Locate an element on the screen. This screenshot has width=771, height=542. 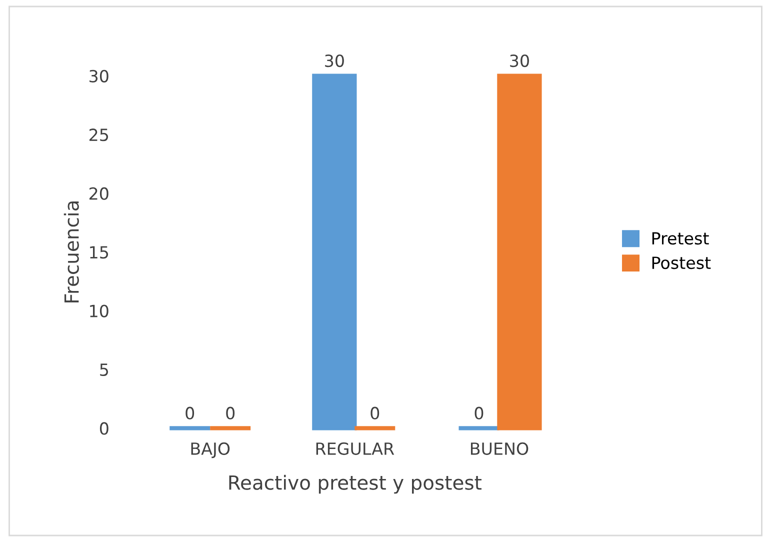
y-tick-label: 25 is located at coordinates (98, 135).